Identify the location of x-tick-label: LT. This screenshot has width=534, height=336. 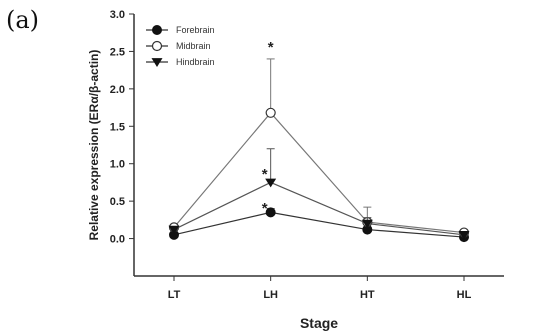
(174, 295).